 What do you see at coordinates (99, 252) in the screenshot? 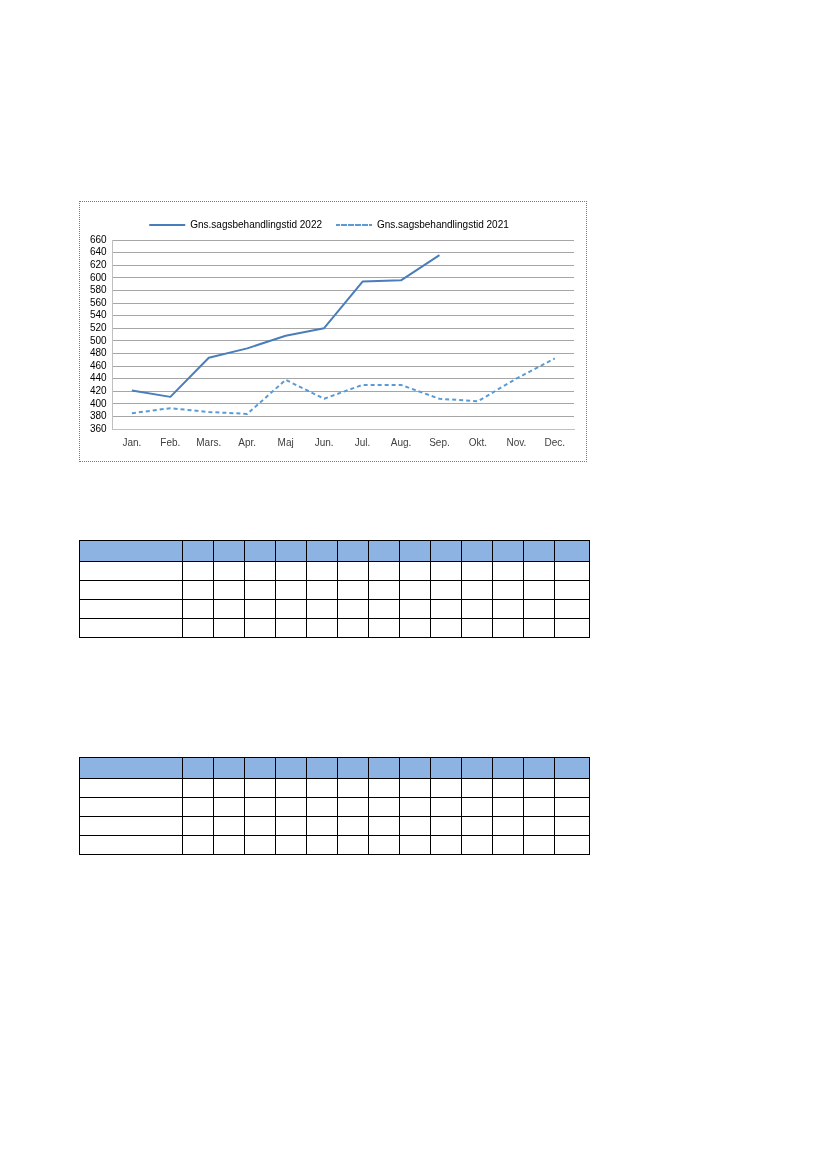
I see `y-tick-label: 640` at bounding box center [99, 252].